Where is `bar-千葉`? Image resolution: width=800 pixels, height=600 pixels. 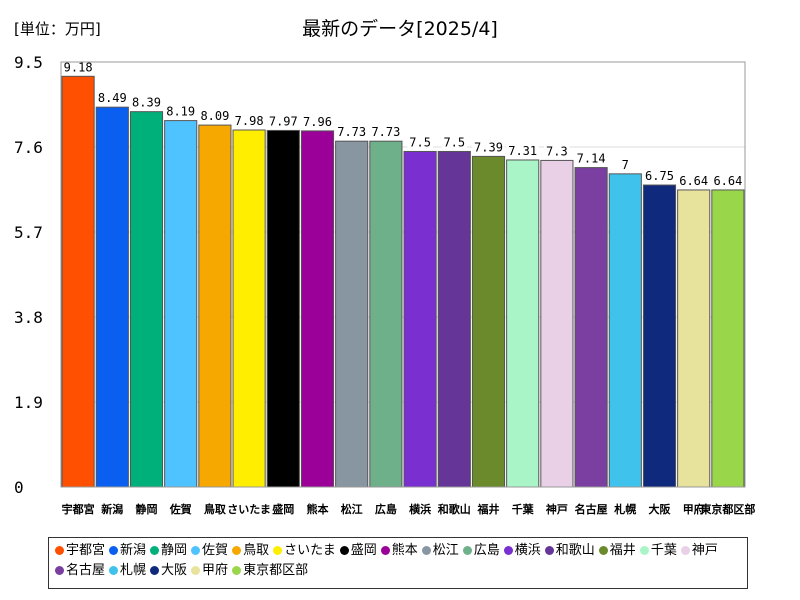 bar-千葉 is located at coordinates (523, 323).